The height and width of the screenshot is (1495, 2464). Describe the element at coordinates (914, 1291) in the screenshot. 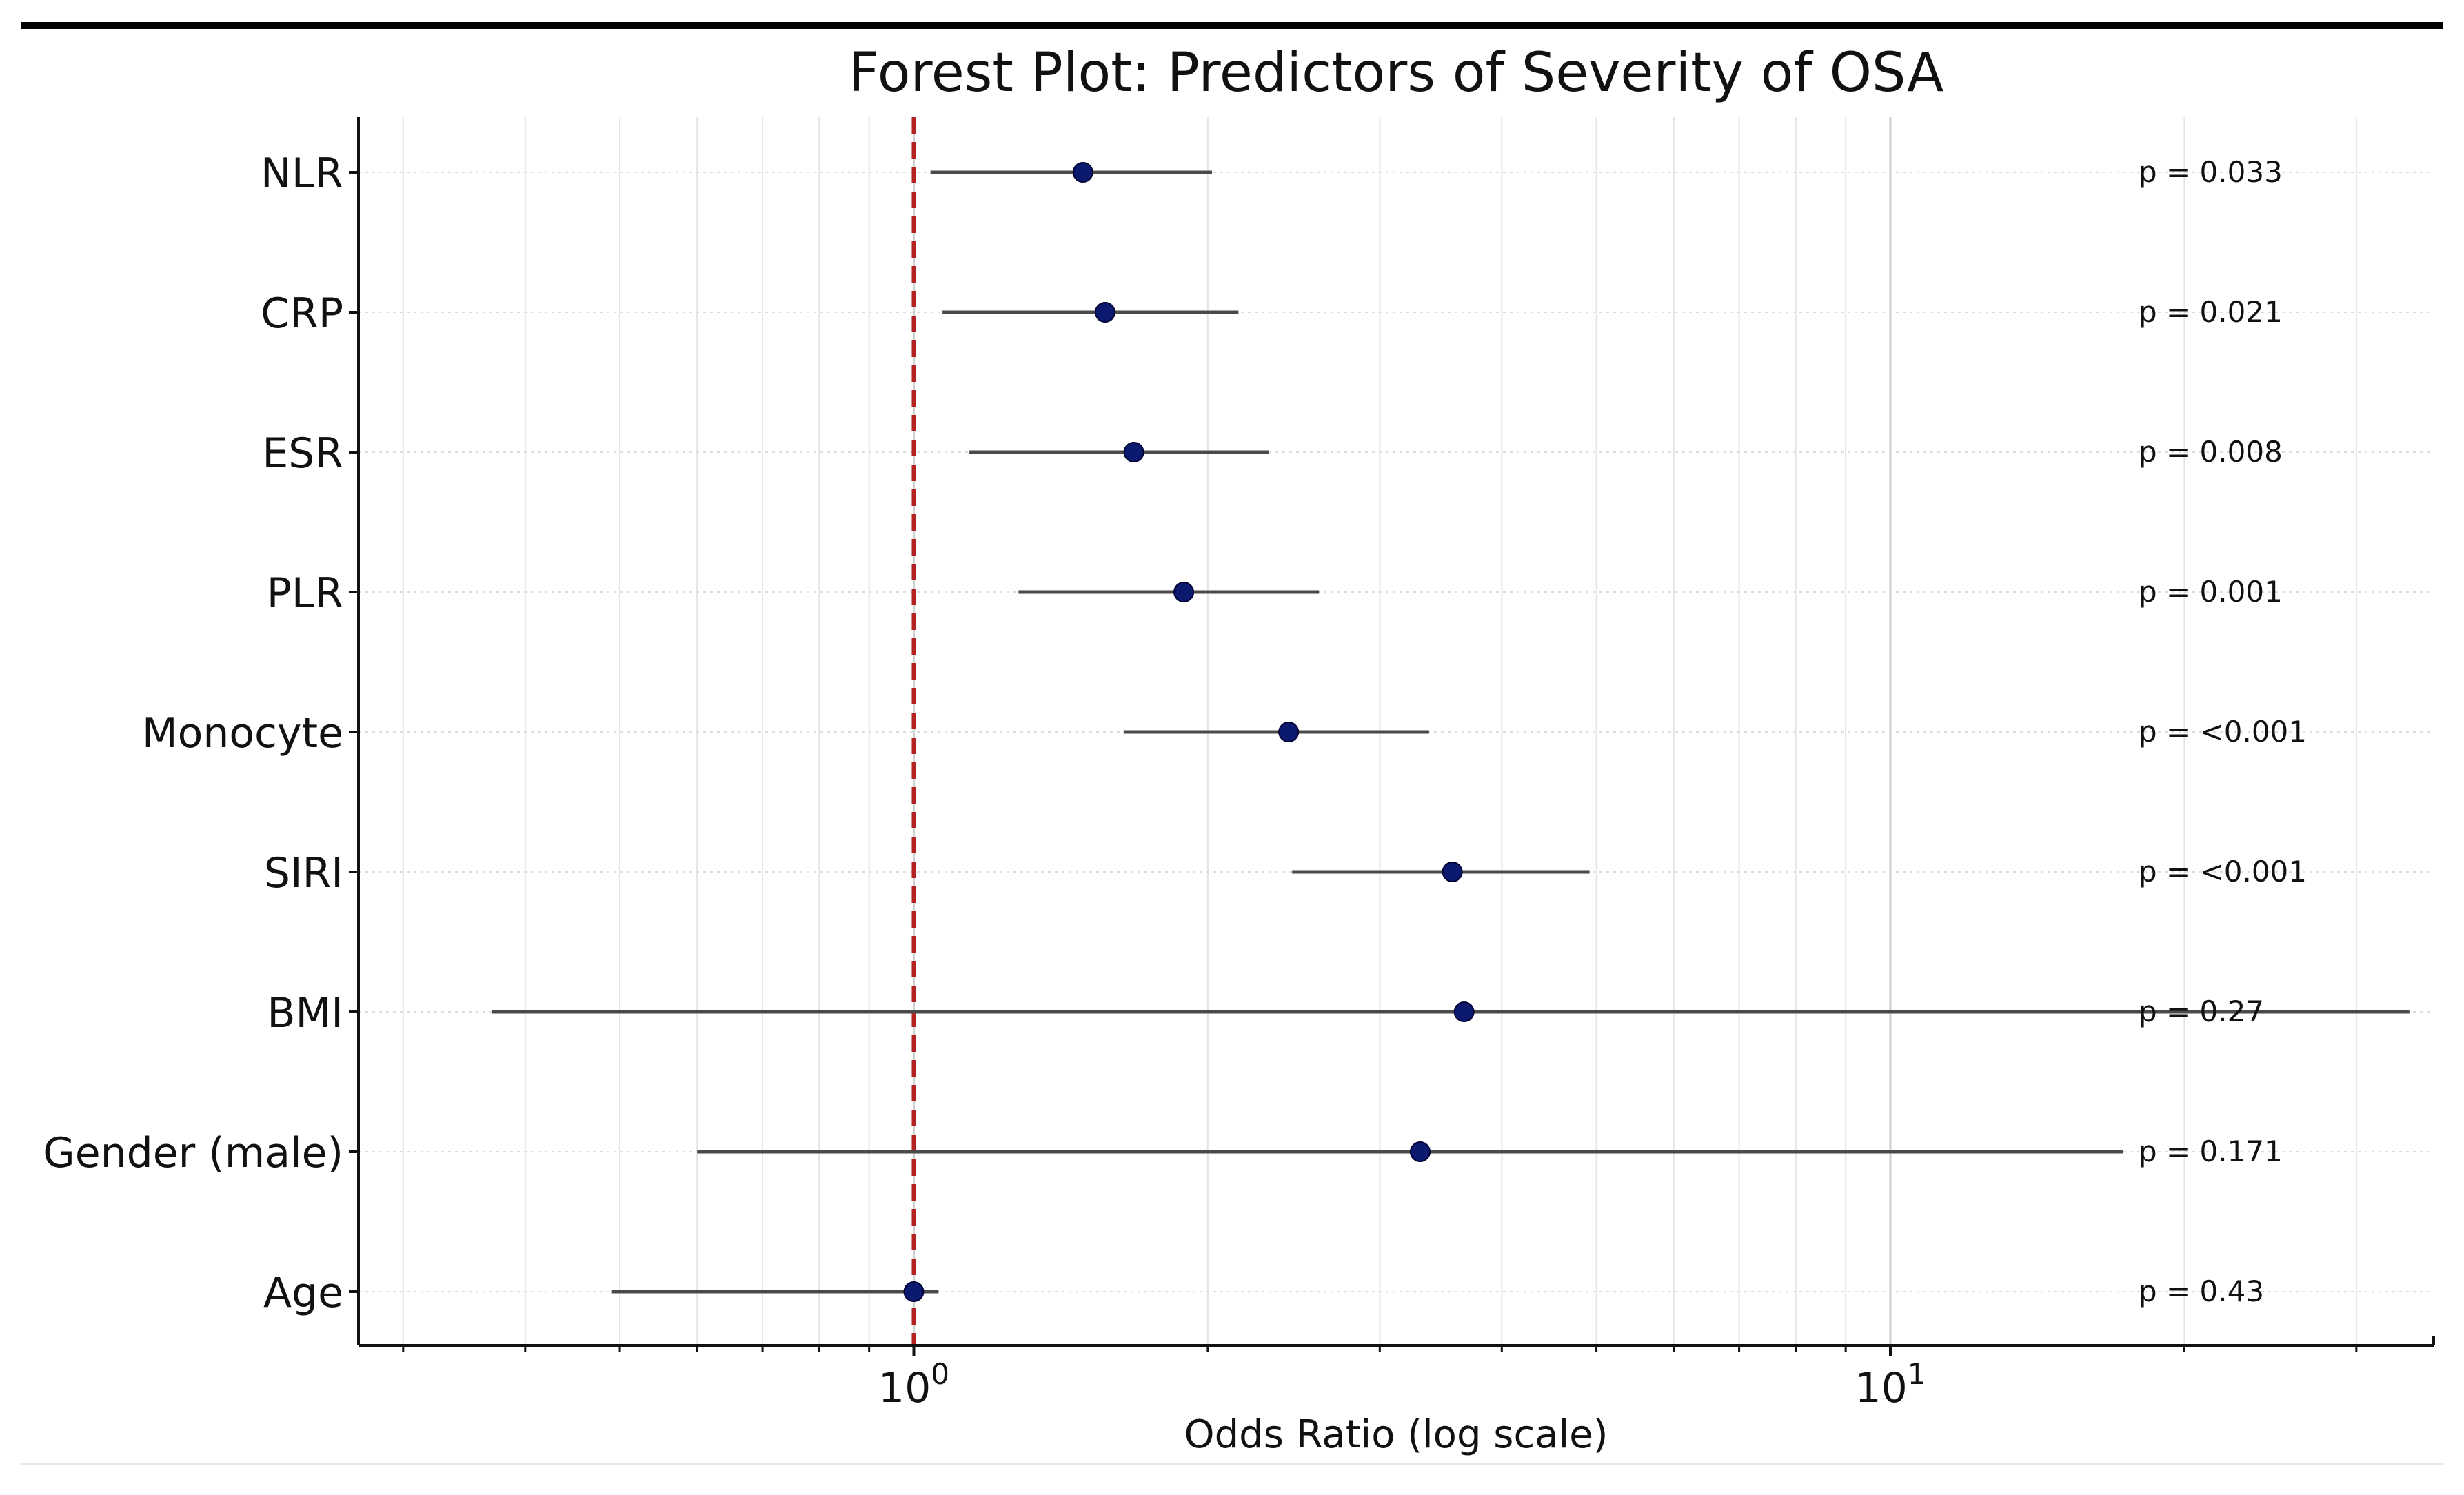

I see `point-estimate-age` at that location.